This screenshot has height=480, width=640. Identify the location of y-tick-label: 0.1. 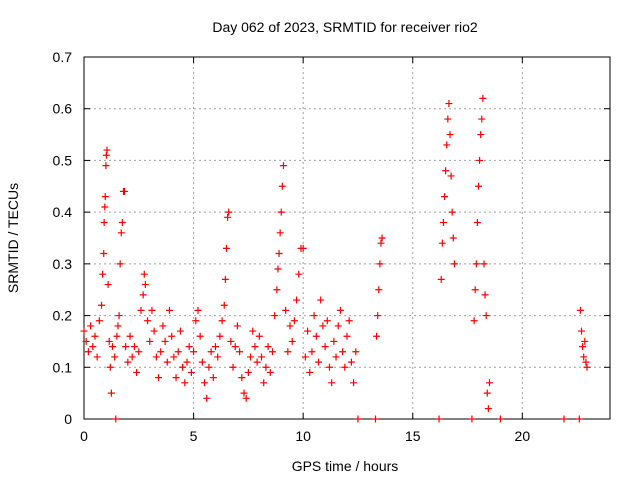
(63, 367).